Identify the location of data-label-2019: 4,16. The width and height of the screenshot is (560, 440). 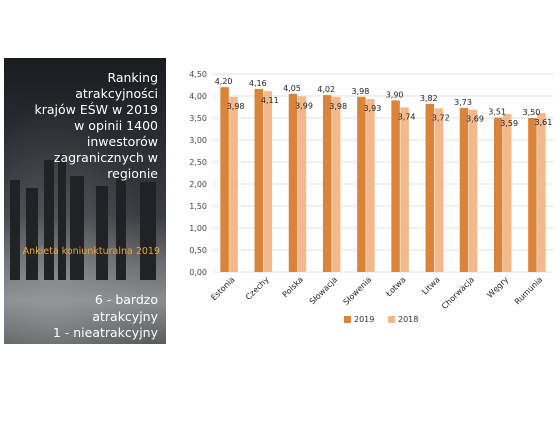
(258, 83).